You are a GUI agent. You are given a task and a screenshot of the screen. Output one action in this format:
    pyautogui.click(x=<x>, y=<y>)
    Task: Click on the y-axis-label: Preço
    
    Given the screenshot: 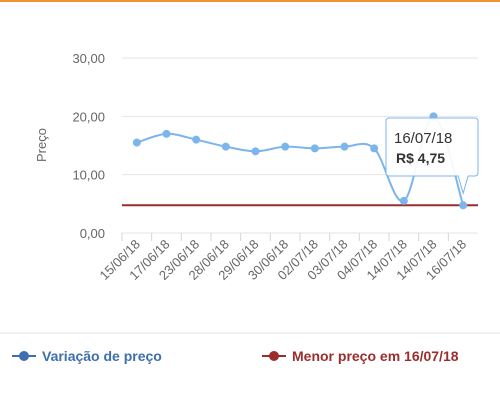 What is the action you would take?
    pyautogui.click(x=41, y=145)
    